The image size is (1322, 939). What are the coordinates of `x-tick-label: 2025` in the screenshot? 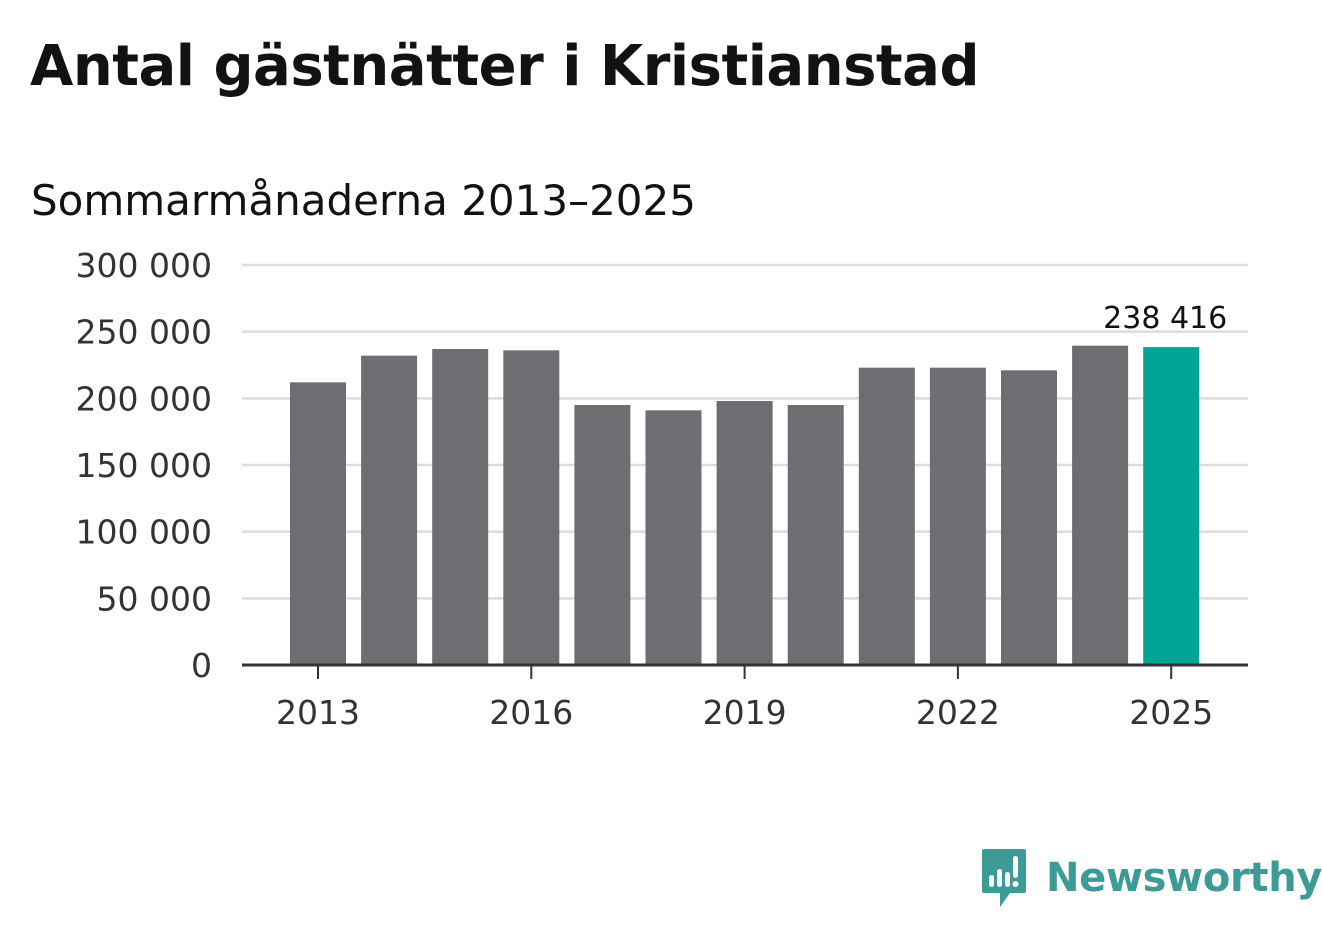 It's located at (1171, 712).